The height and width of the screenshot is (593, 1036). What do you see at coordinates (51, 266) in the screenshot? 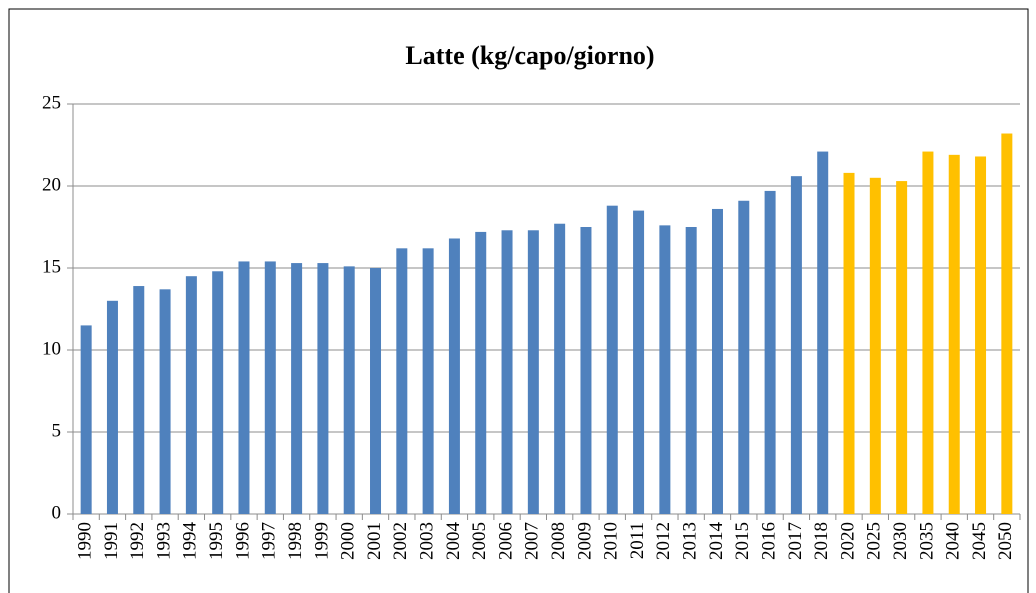
I see `y-tick-label: 15` at bounding box center [51, 266].